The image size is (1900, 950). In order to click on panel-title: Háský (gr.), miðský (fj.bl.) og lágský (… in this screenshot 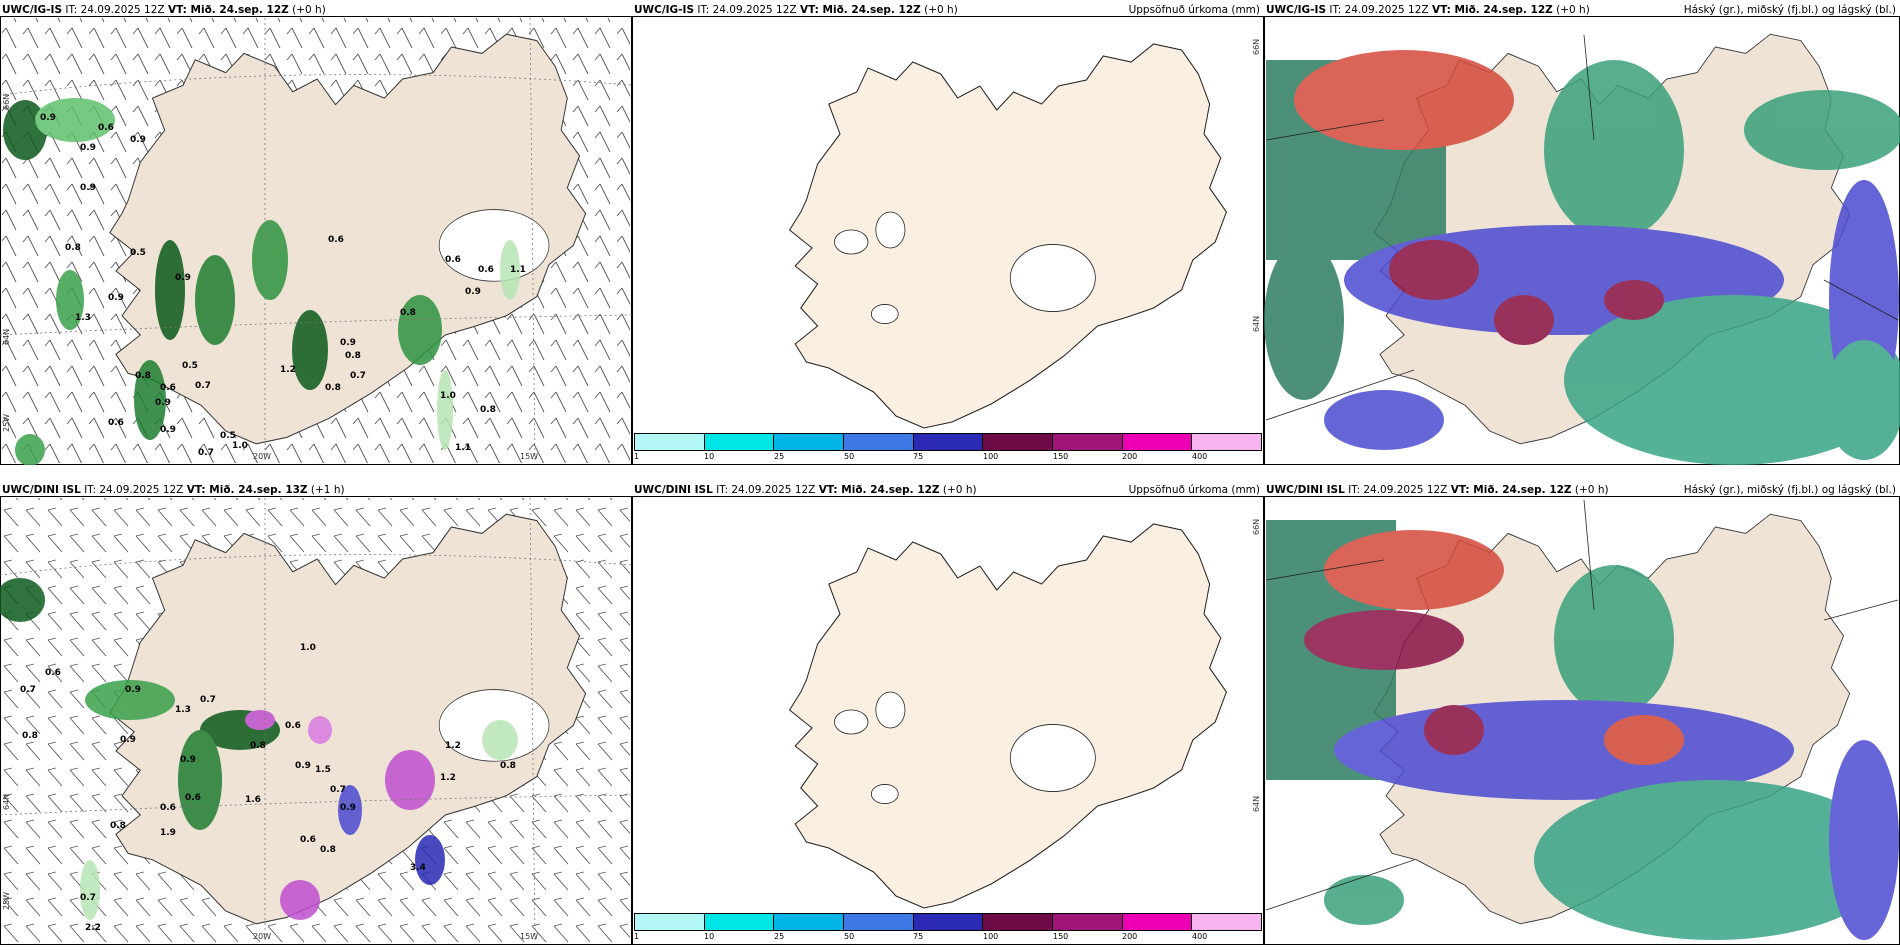, I will do `click(1789, 490)`.